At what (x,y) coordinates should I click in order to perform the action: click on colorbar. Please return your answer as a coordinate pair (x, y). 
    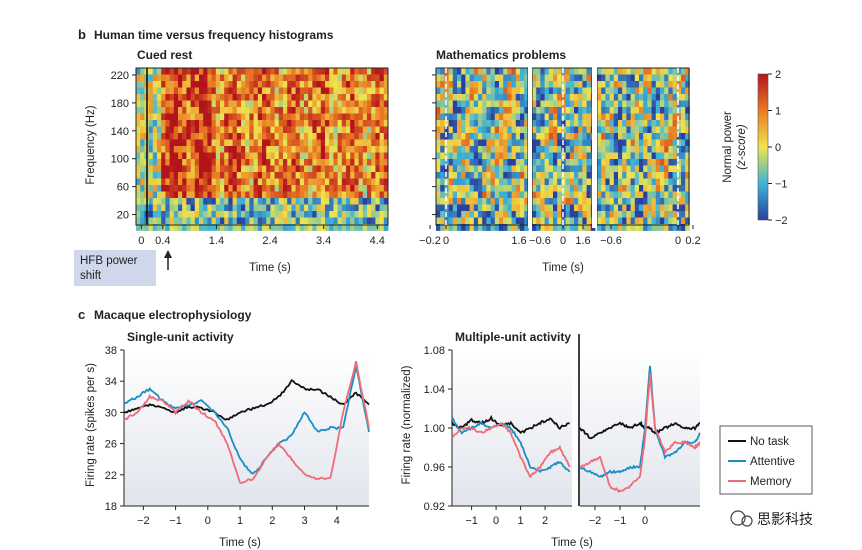
    Looking at the image, I should click on (763, 147).